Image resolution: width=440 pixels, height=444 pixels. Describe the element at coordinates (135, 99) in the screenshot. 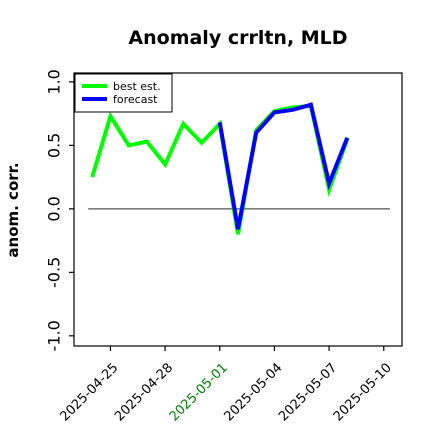

I see `legend-label-forecast: forecast` at that location.